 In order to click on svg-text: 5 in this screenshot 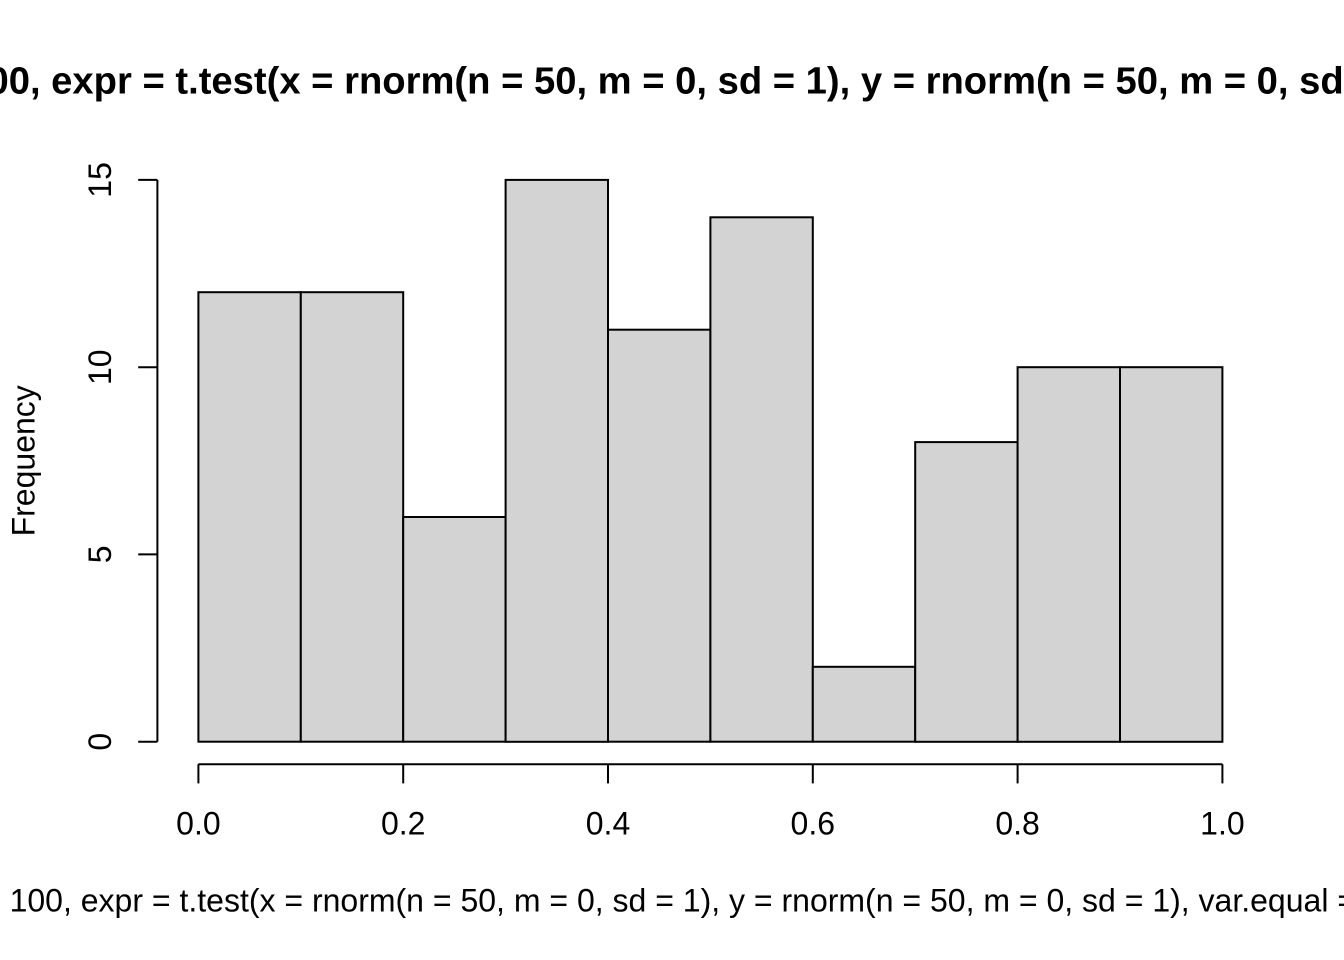, I will do `click(100, 555)`.